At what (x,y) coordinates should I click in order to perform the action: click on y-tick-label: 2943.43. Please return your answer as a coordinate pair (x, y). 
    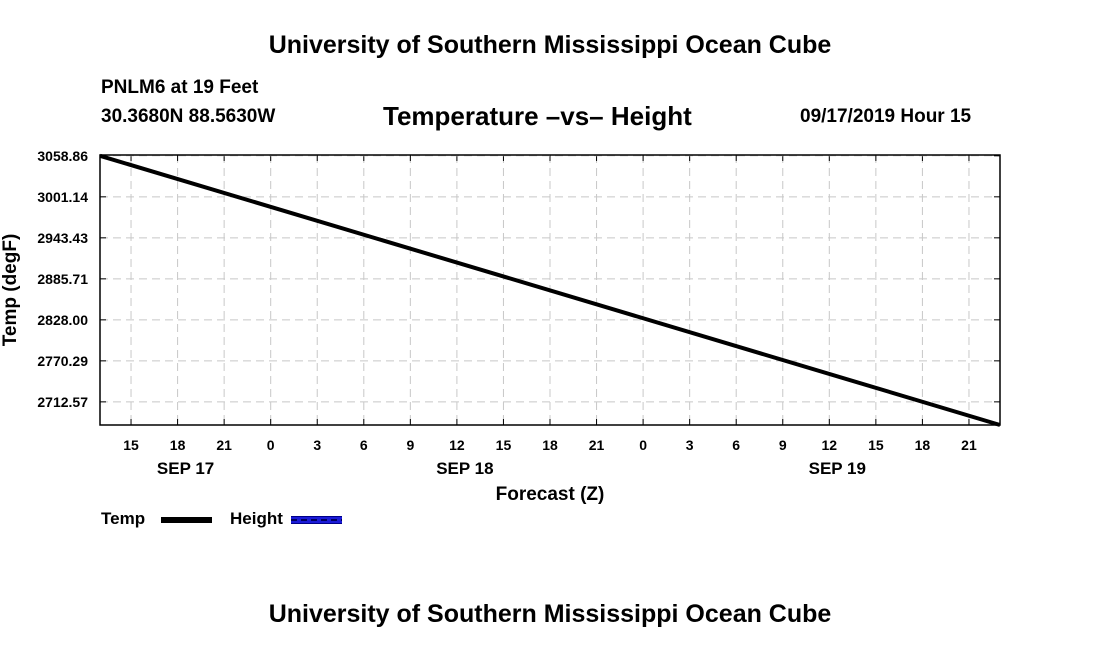
    Looking at the image, I should click on (62, 238).